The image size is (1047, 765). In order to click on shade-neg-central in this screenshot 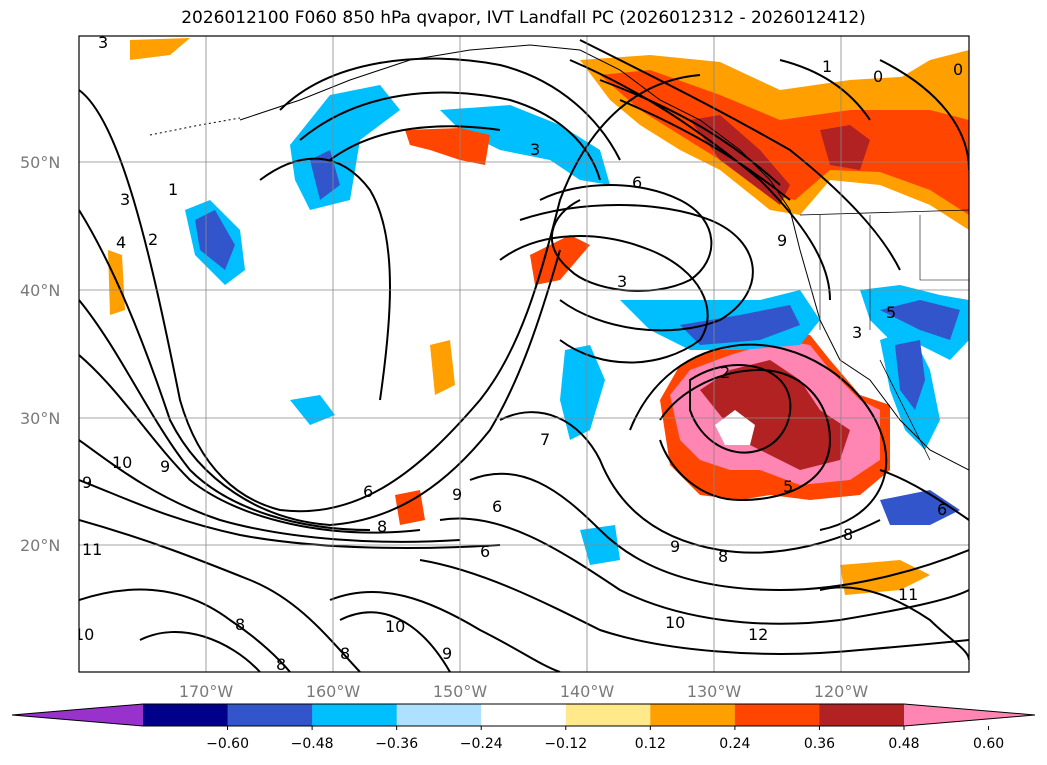, I will do `click(525, 145)`.